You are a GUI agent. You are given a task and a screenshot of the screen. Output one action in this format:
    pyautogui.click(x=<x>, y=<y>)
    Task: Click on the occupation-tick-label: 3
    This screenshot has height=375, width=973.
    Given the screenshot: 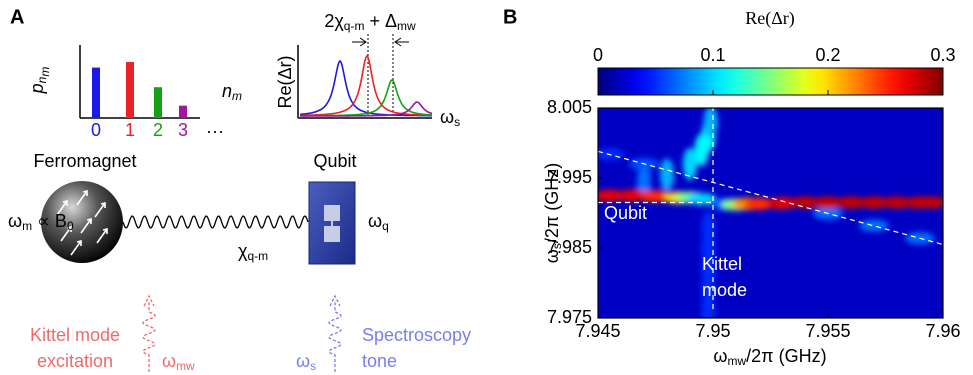 What is the action you would take?
    pyautogui.click(x=183, y=130)
    